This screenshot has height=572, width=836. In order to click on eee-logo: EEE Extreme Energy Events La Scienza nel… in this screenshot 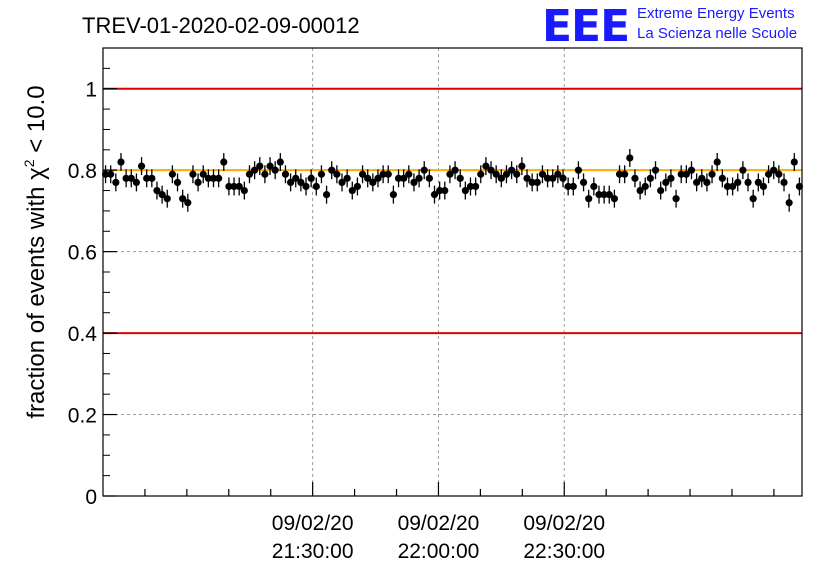, I will do `click(669, 26)`.